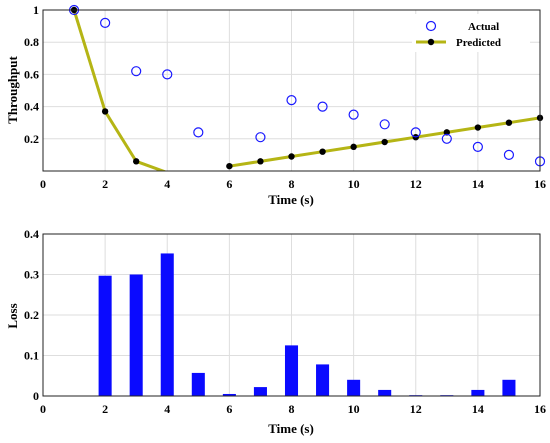 The height and width of the screenshot is (443, 550). I want to click on loss-xtick-label: 8, so click(292, 409).